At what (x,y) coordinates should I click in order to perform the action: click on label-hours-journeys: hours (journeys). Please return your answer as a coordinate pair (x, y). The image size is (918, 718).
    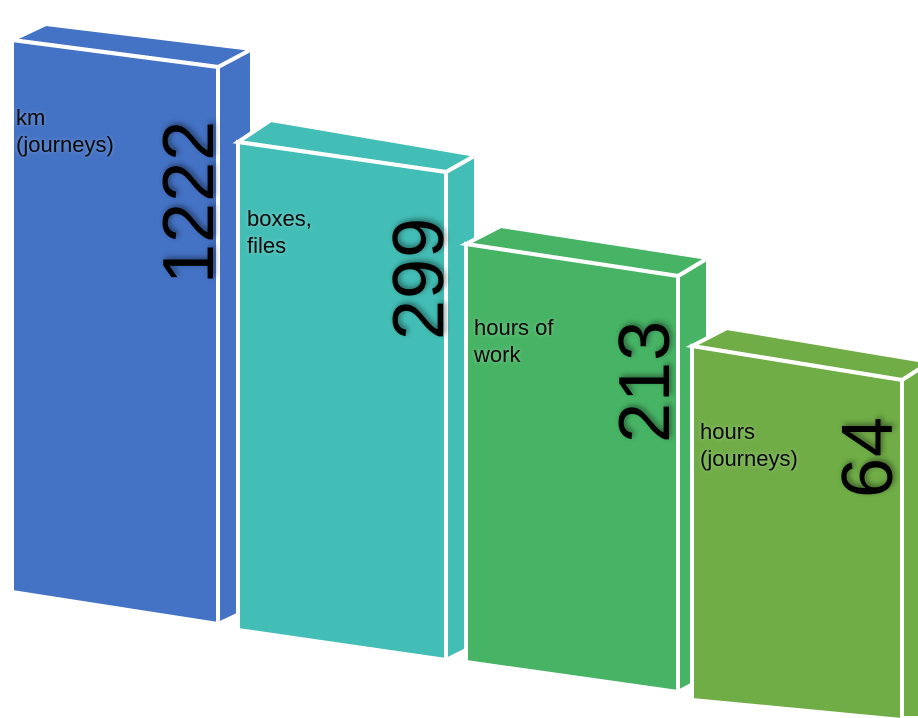
    Looking at the image, I should click on (749, 445).